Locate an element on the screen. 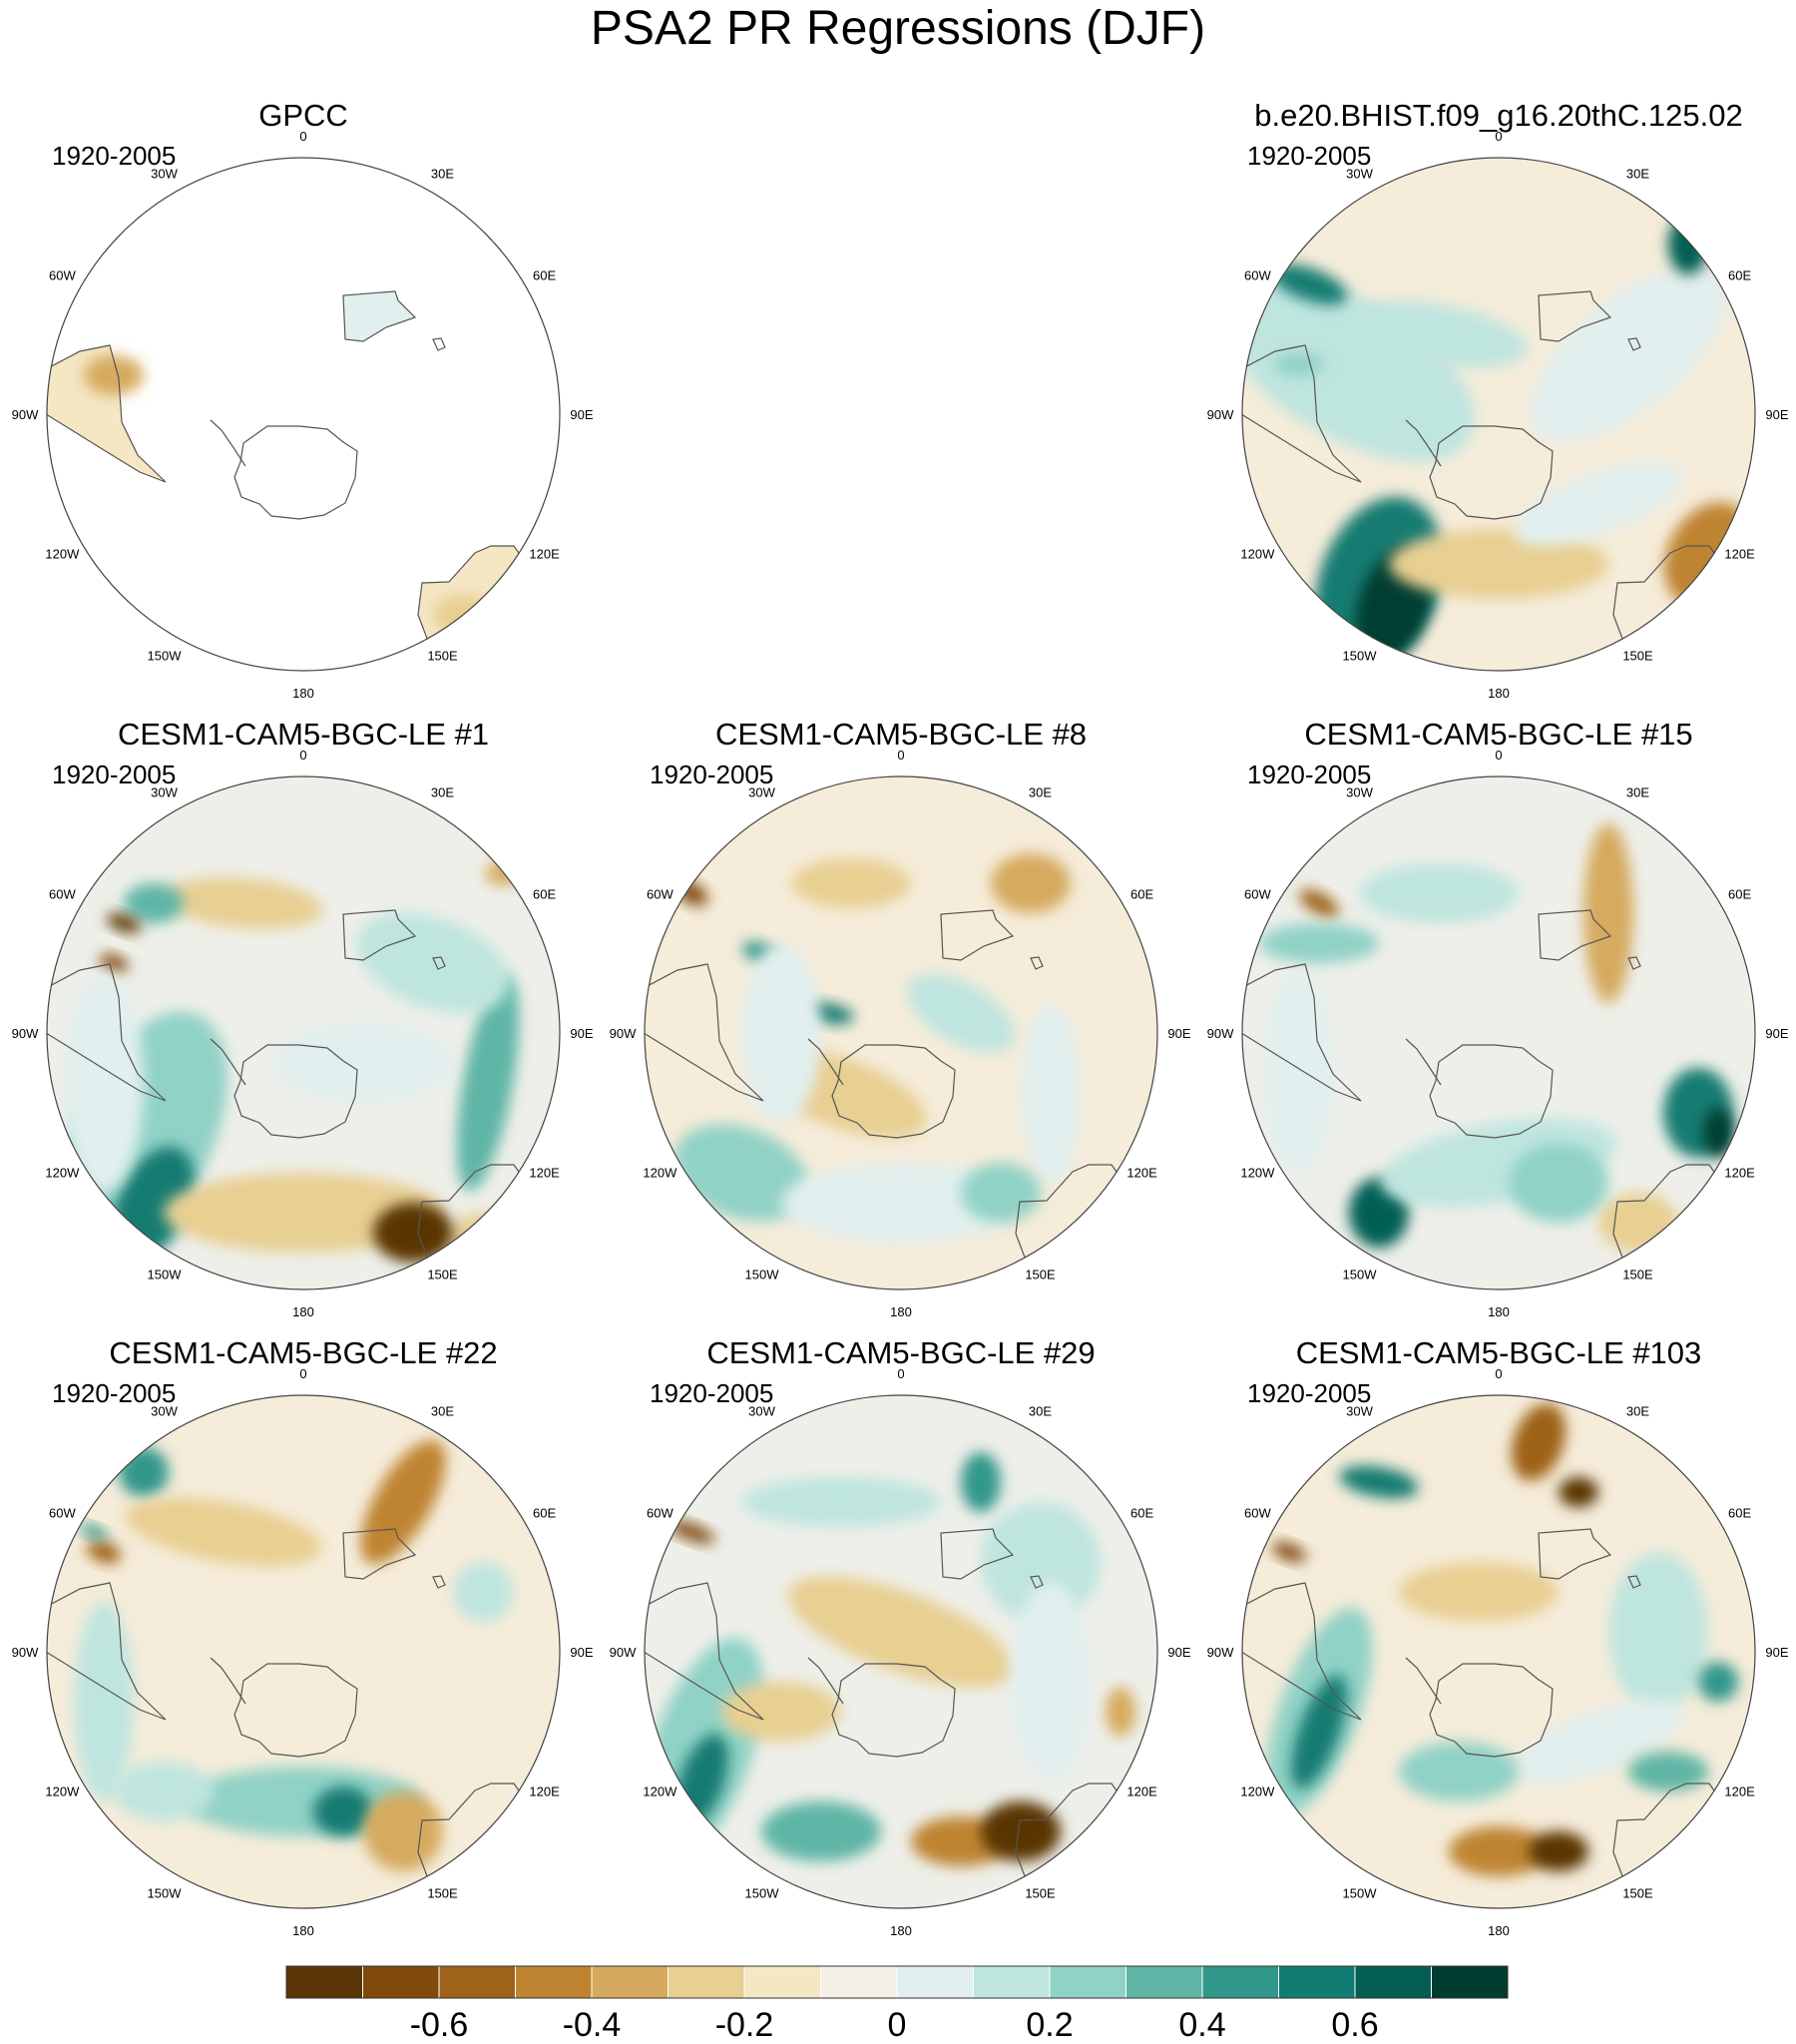 This screenshot has width=1796, height=2044. longitude-label: 60W is located at coordinates (660, 1513).